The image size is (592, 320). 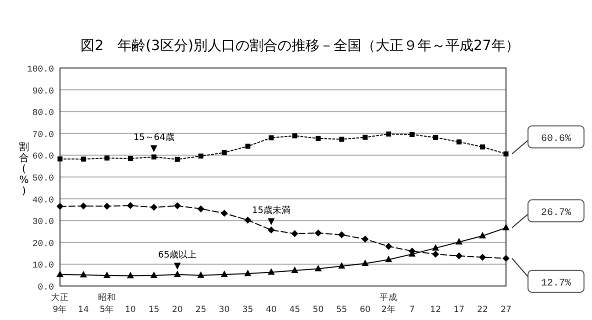 I want to click on data-label: 60.6%, so click(x=556, y=139).